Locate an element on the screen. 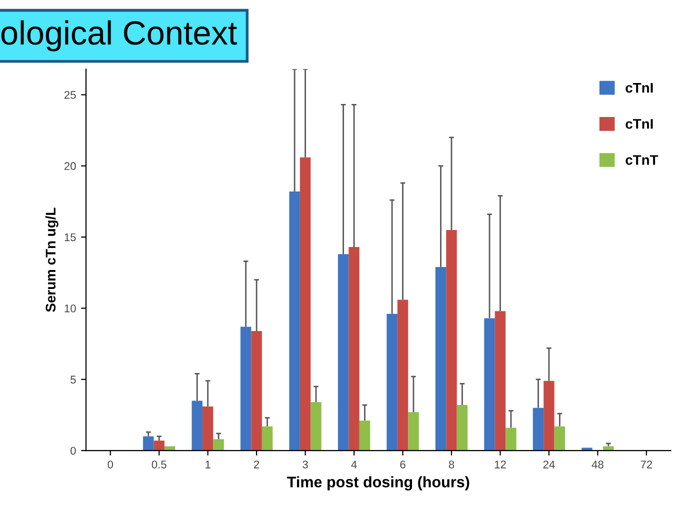 The image size is (688, 512). y-tick-label: 5 is located at coordinates (73, 380).